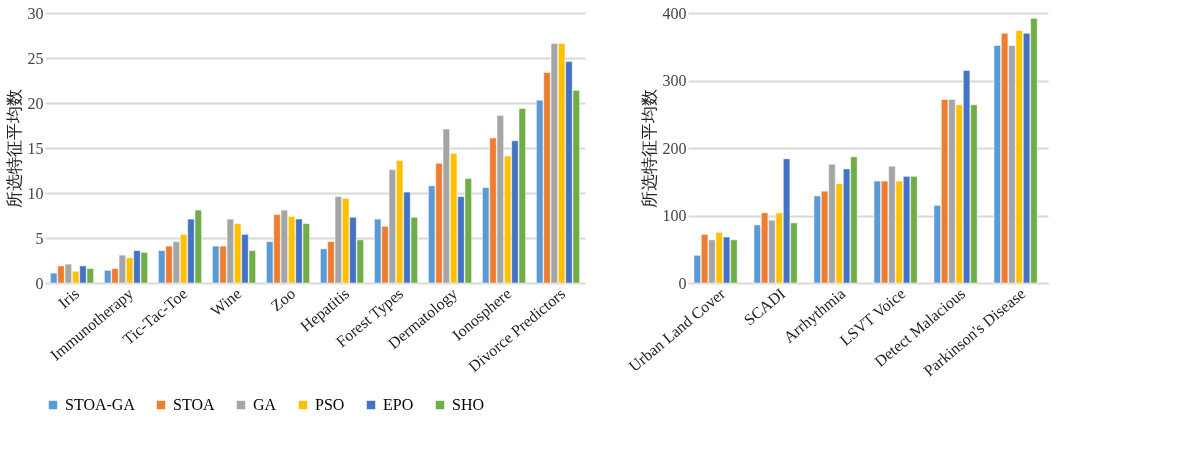  I want to click on x-tick-label: Wine, so click(226, 302).